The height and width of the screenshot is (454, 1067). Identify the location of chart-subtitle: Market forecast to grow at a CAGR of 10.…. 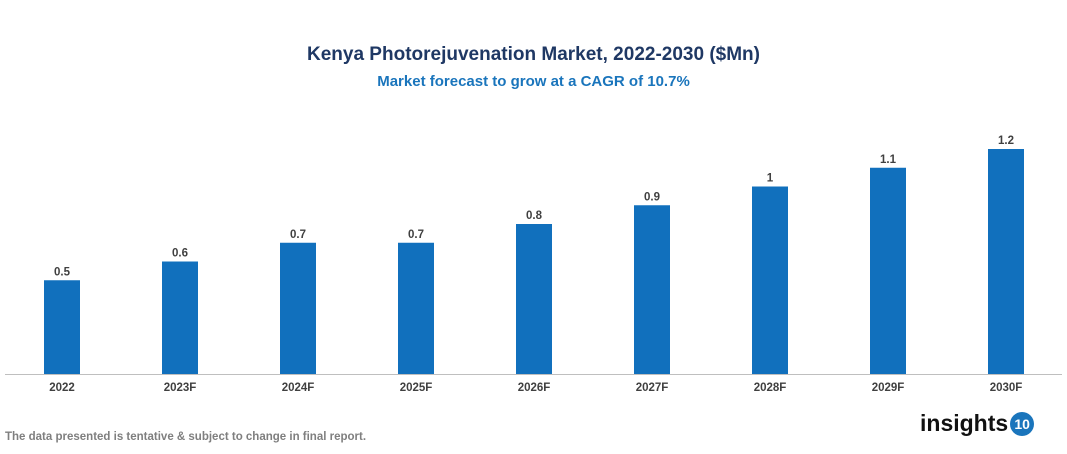
(533, 81).